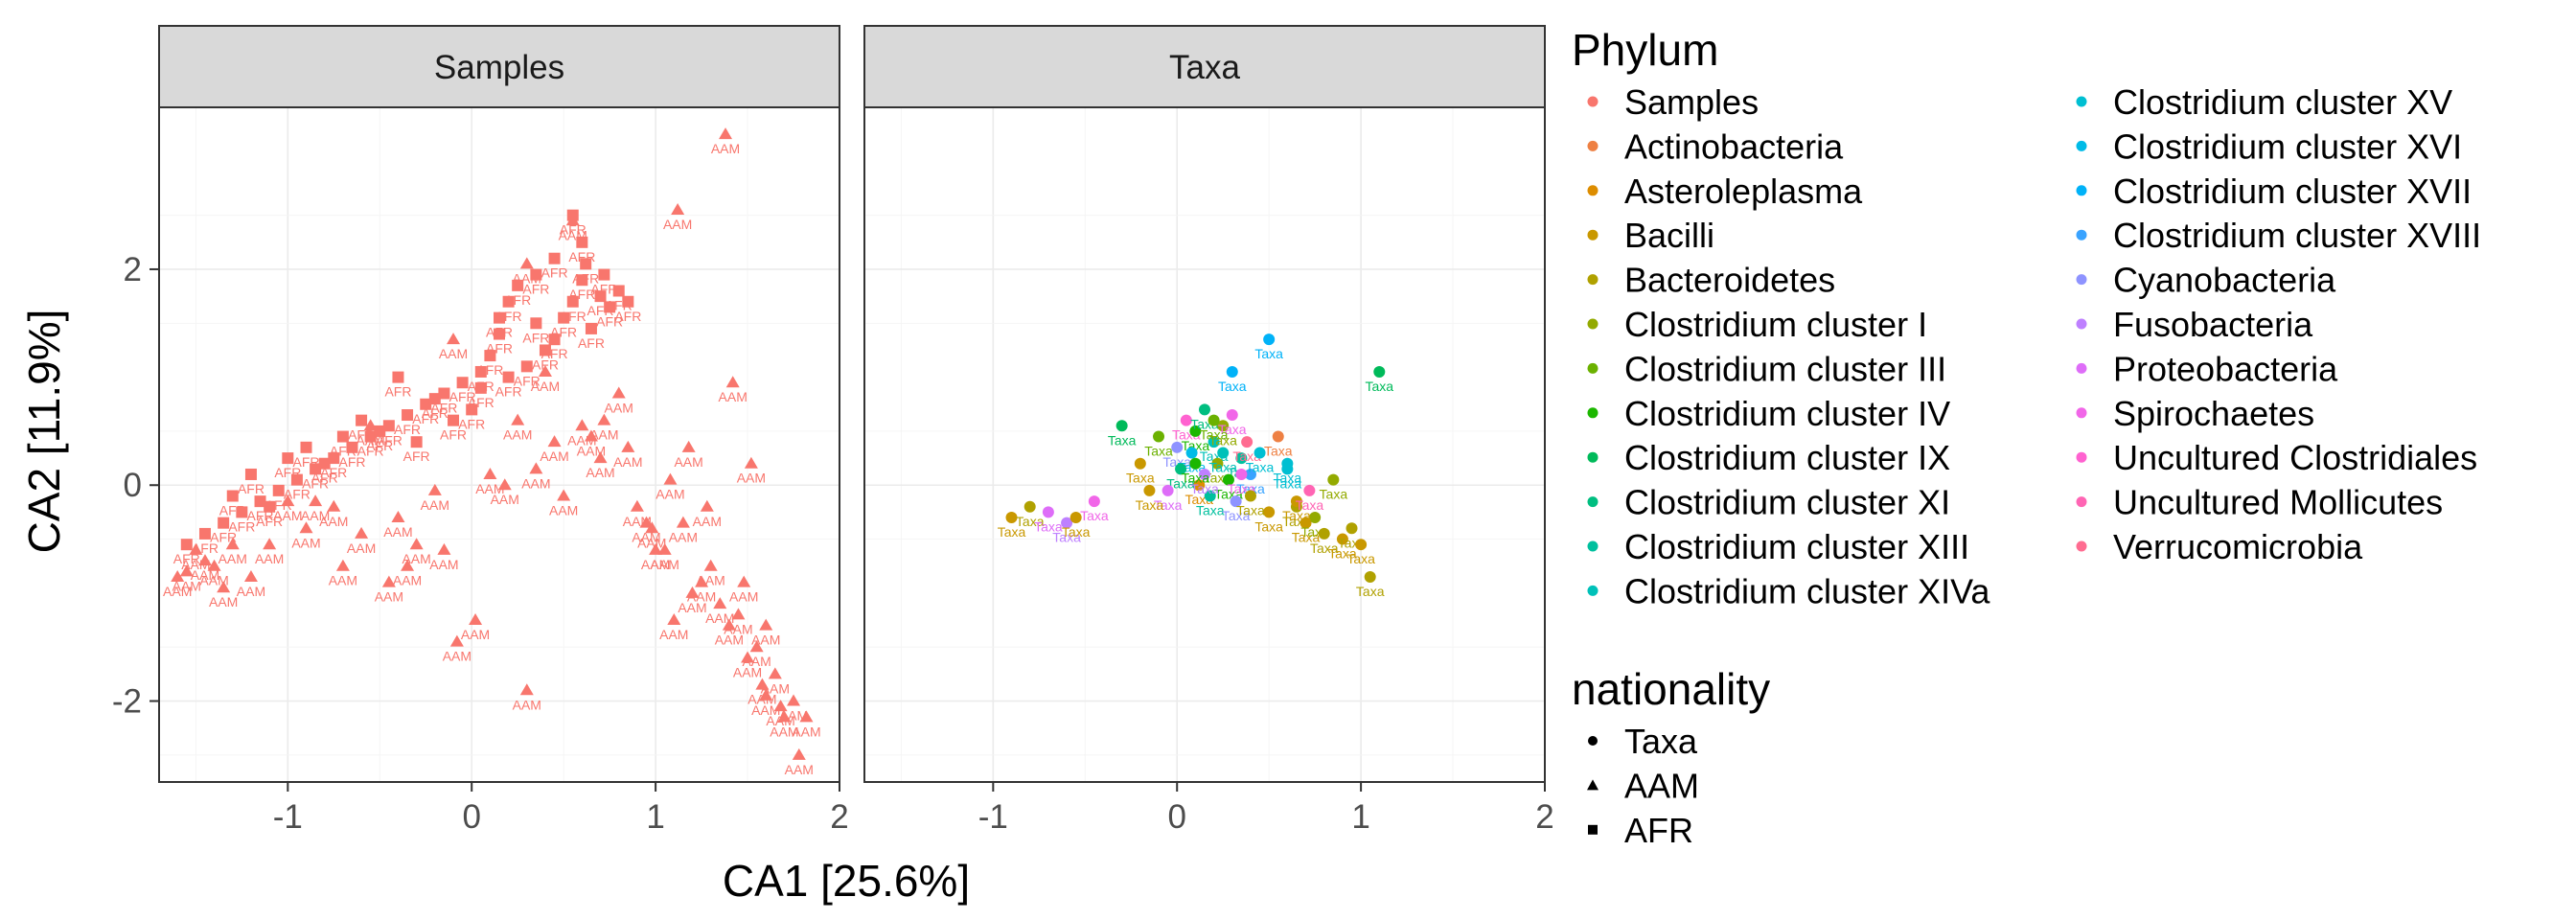 This screenshot has height=920, width=2576. What do you see at coordinates (499, 66) in the screenshot?
I see `strip-background` at bounding box center [499, 66].